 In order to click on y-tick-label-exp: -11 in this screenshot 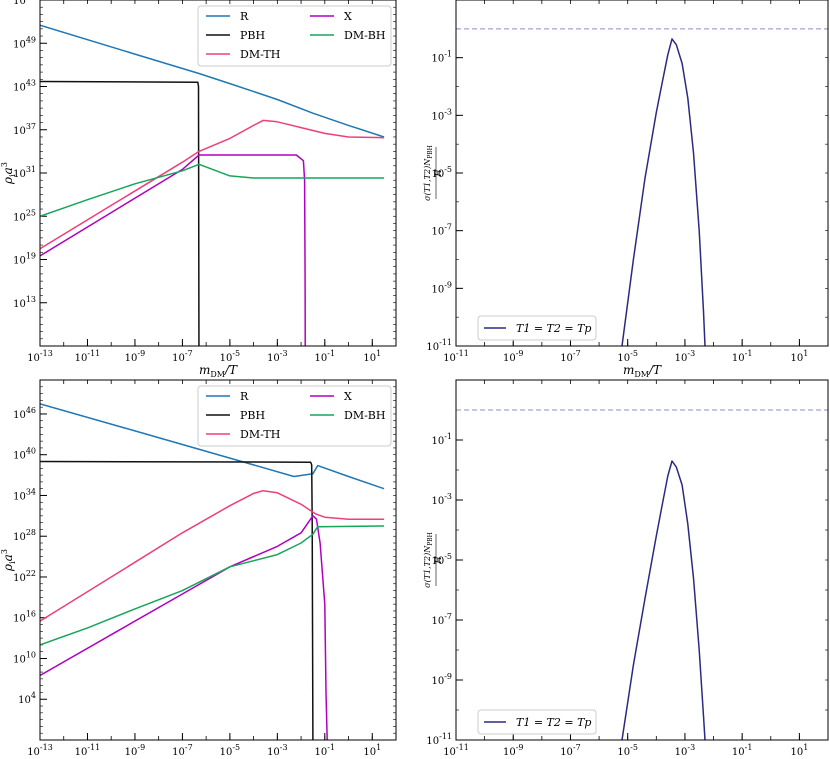, I will do `click(445, 342)`.